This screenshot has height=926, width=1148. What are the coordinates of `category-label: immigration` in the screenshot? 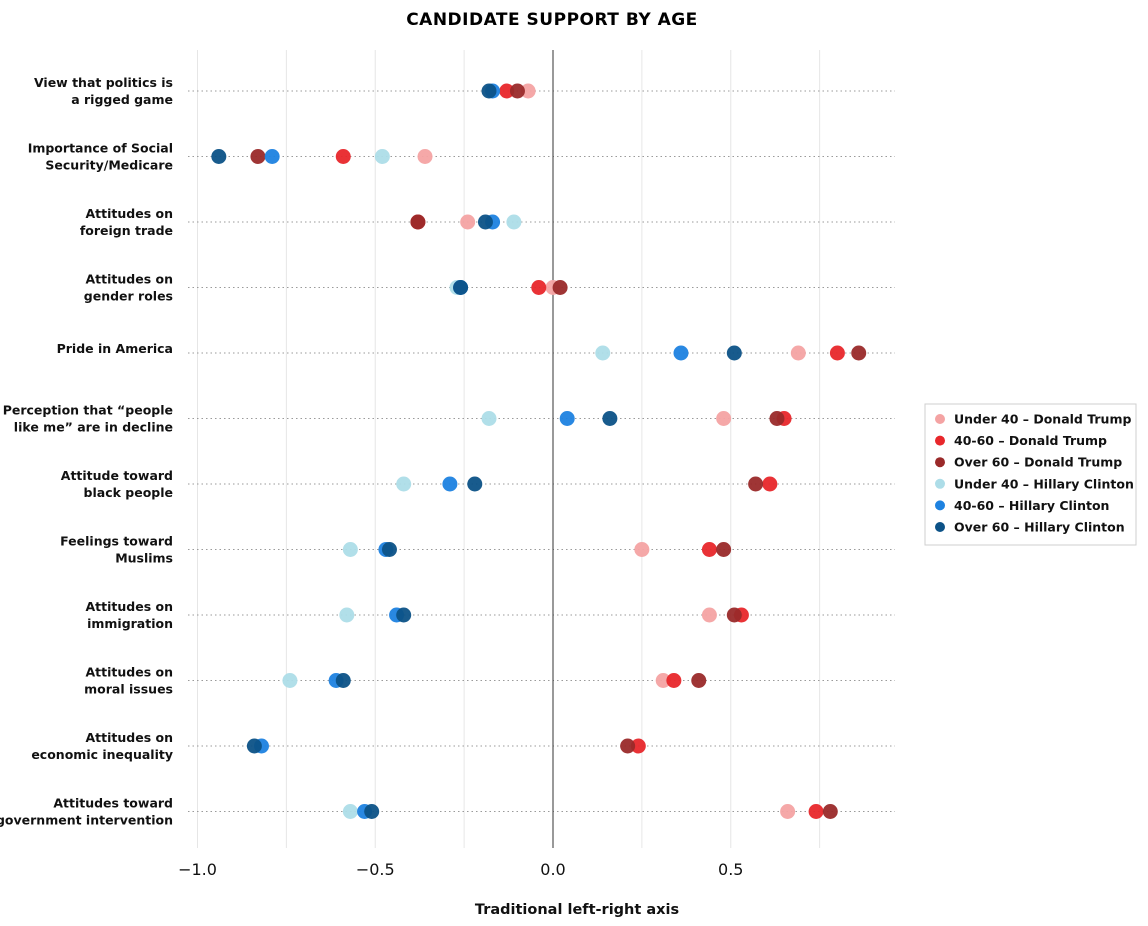 It's located at (130, 623).